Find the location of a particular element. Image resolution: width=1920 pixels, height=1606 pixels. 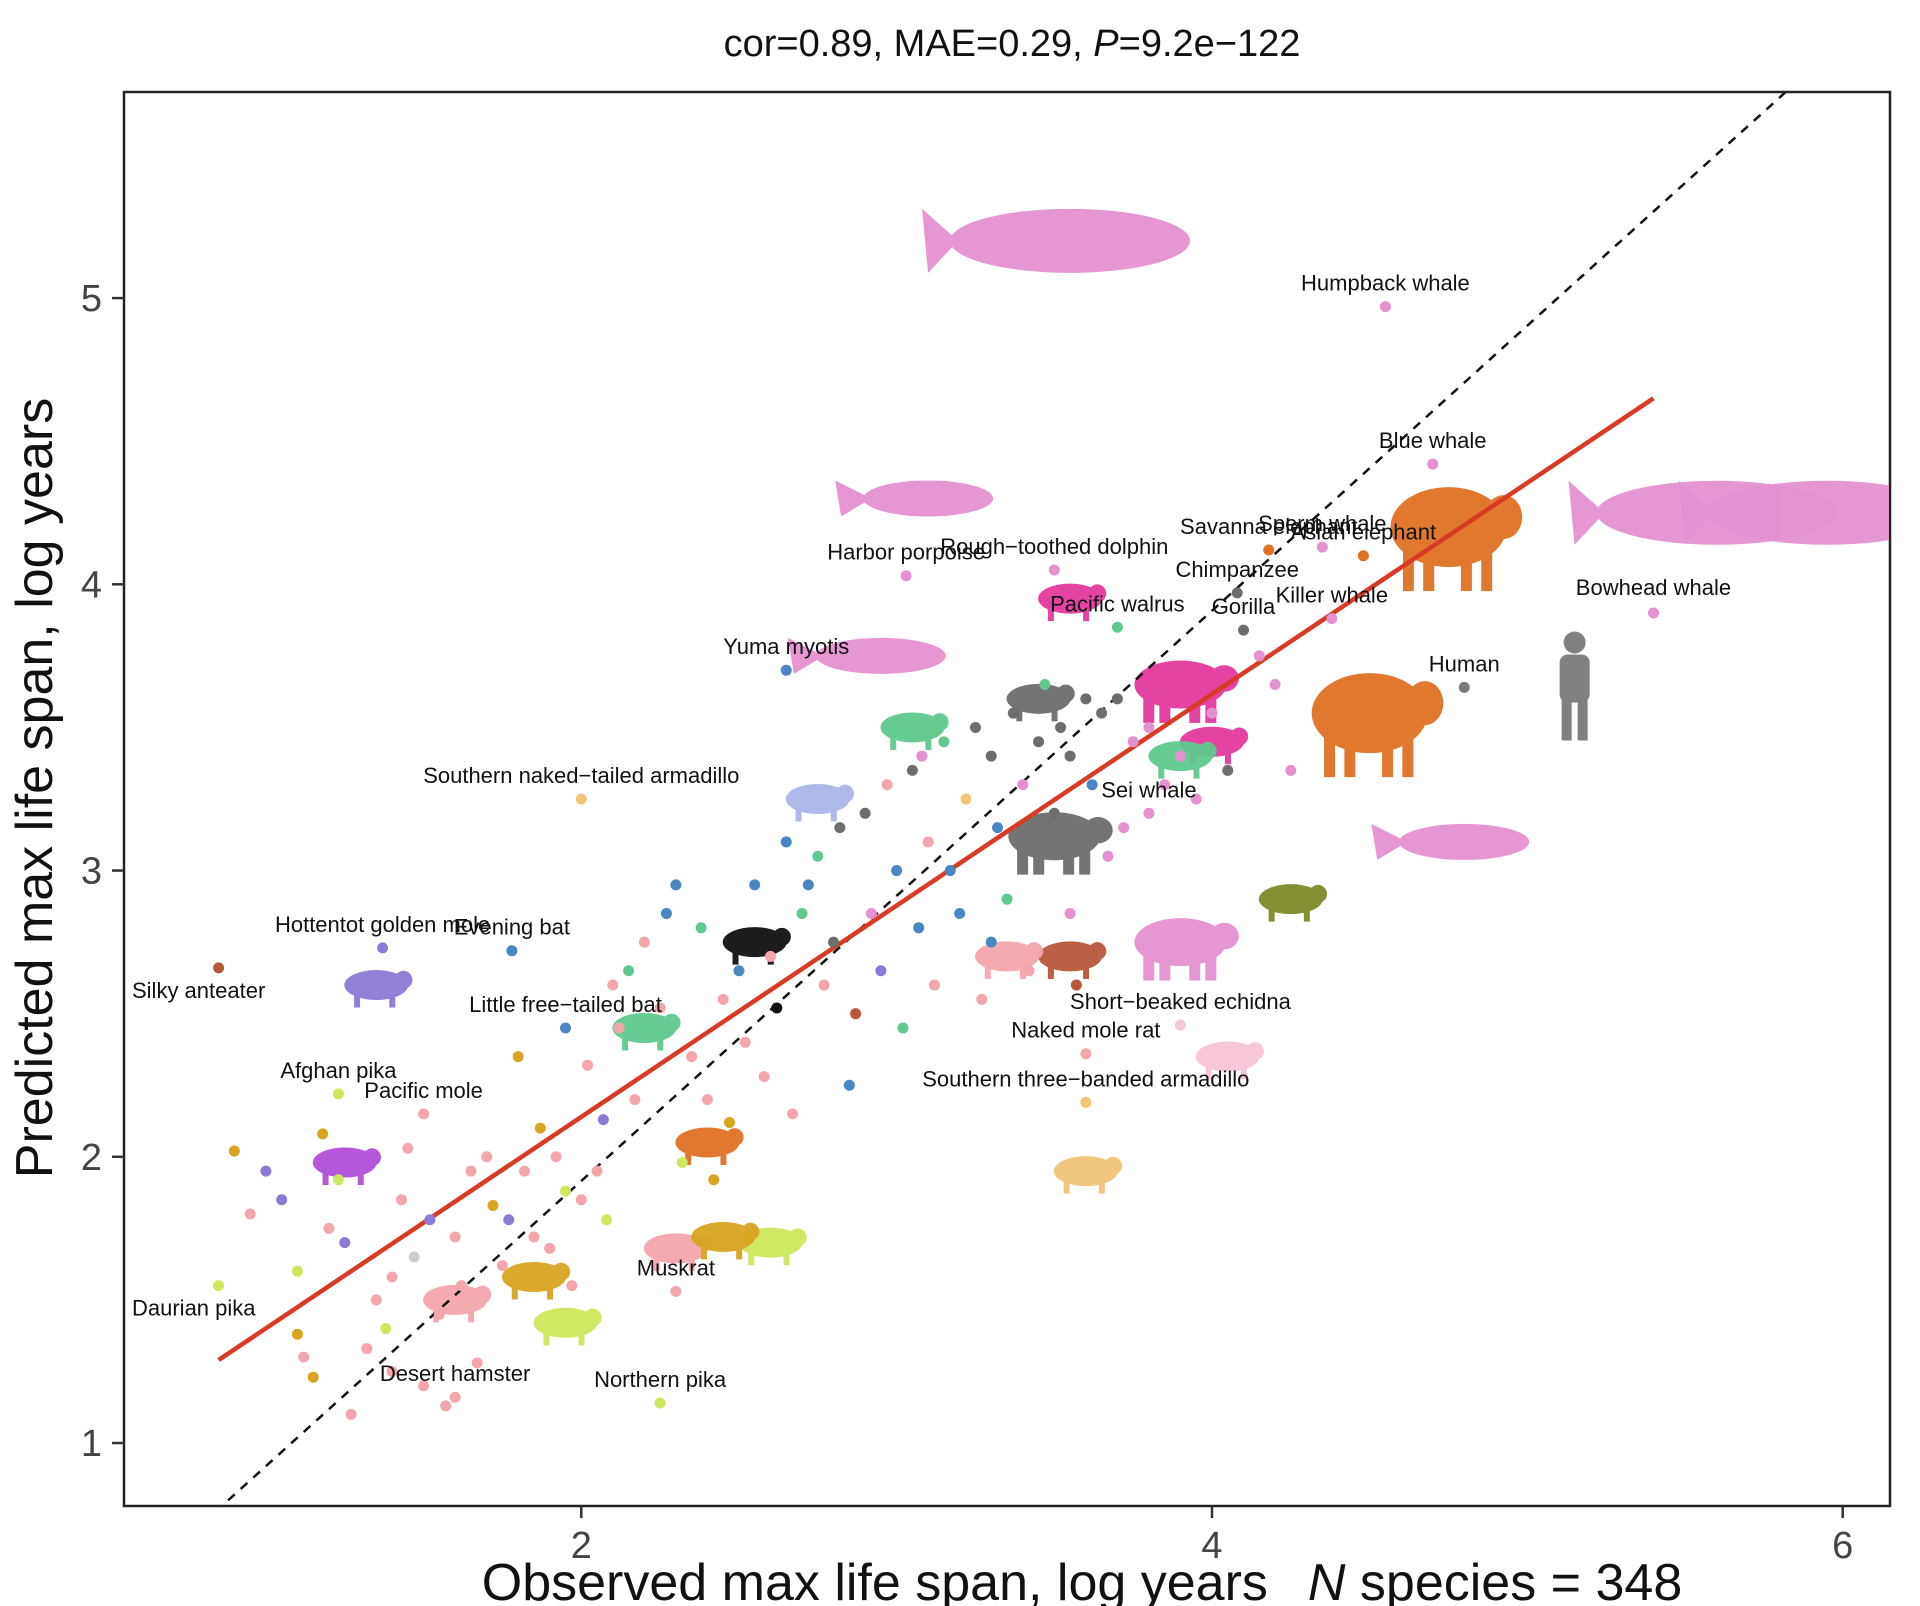

y-axis-title: Predicted max life span, log years is located at coordinates (35, 788).